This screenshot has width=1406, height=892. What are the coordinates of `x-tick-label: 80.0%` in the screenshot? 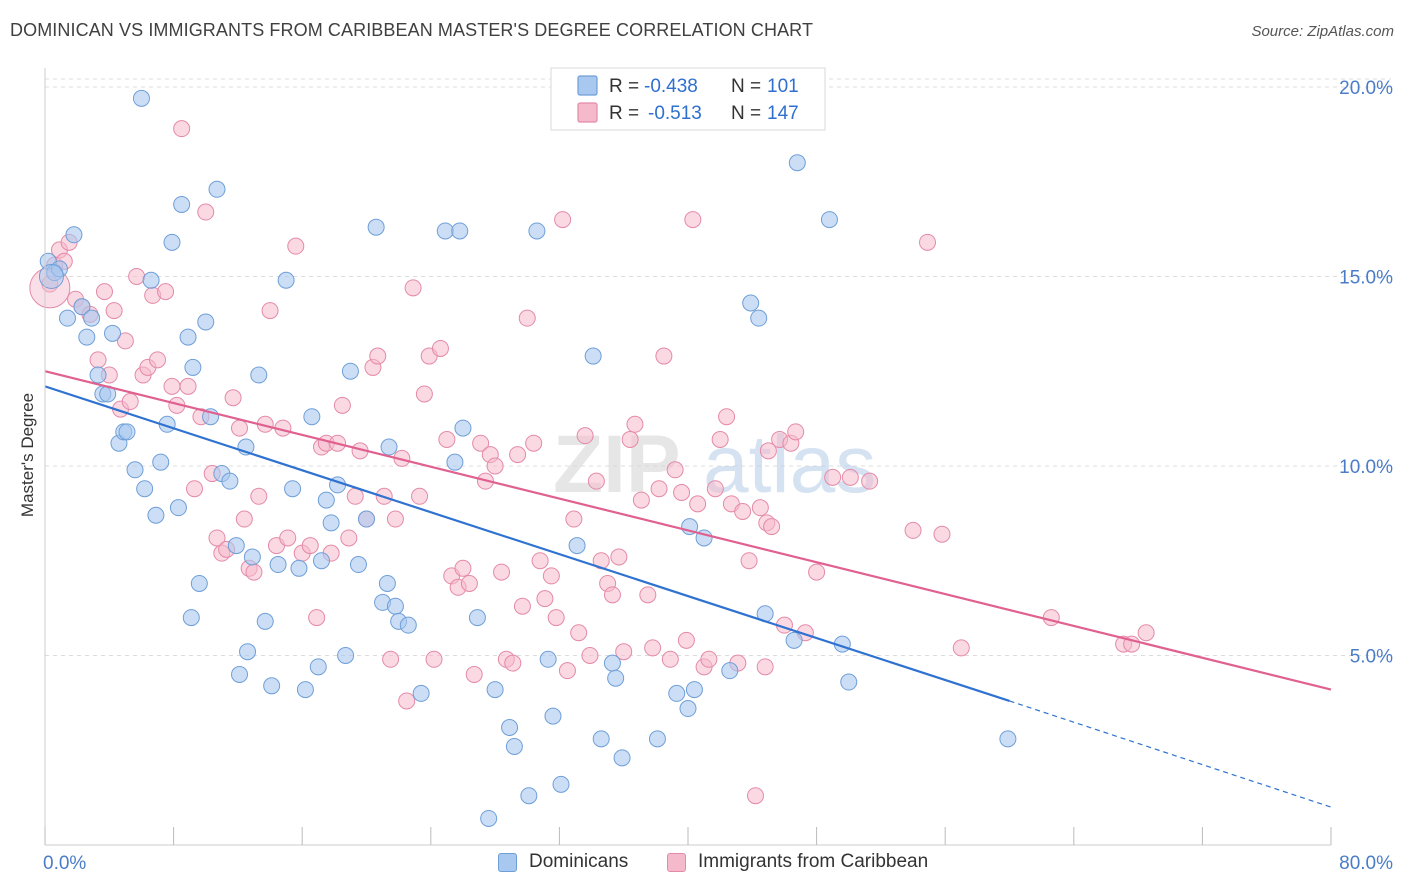 It's located at (1366, 863).